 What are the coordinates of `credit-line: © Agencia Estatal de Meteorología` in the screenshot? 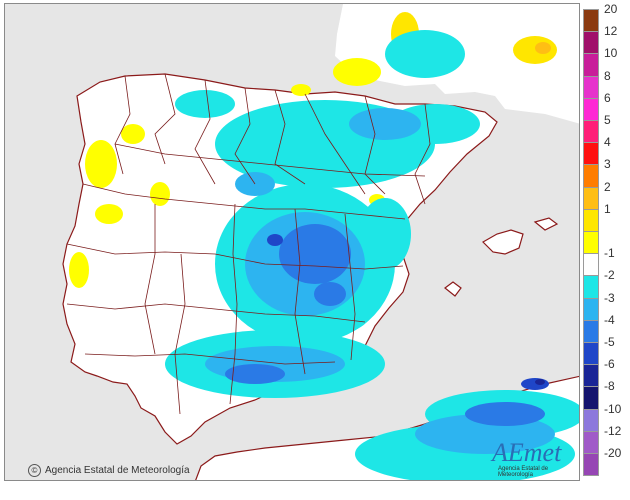 It's located at (109, 470).